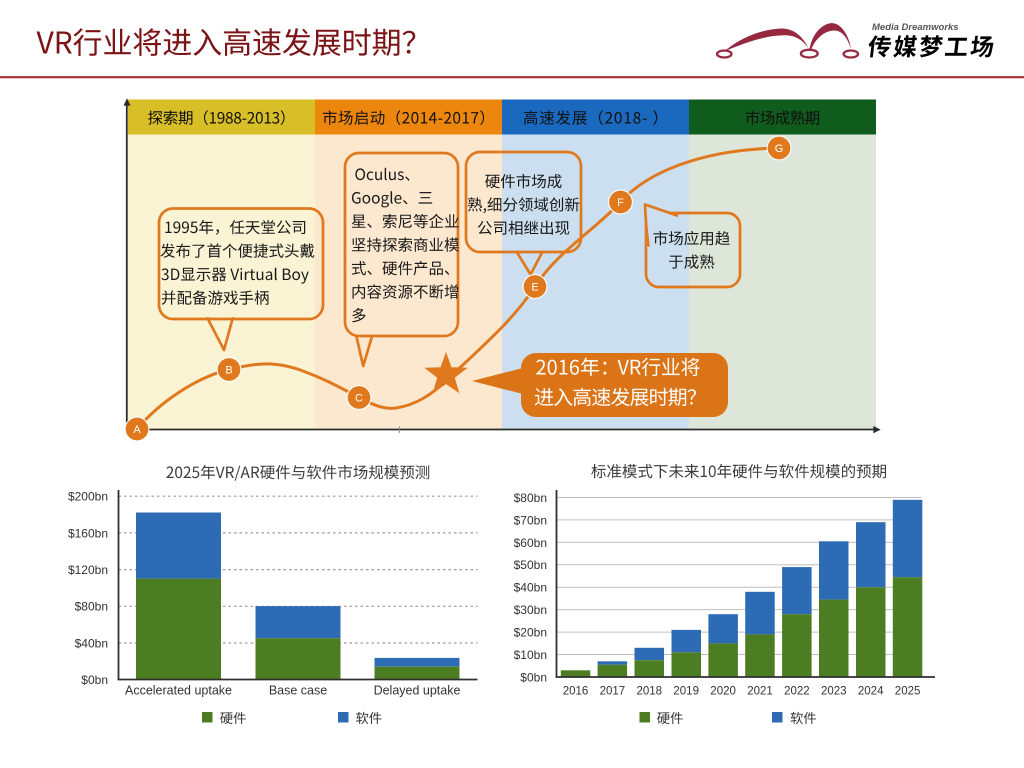 The width and height of the screenshot is (1024, 768). What do you see at coordinates (834, 691) in the screenshot?
I see `svg-text: 2023` at bounding box center [834, 691].